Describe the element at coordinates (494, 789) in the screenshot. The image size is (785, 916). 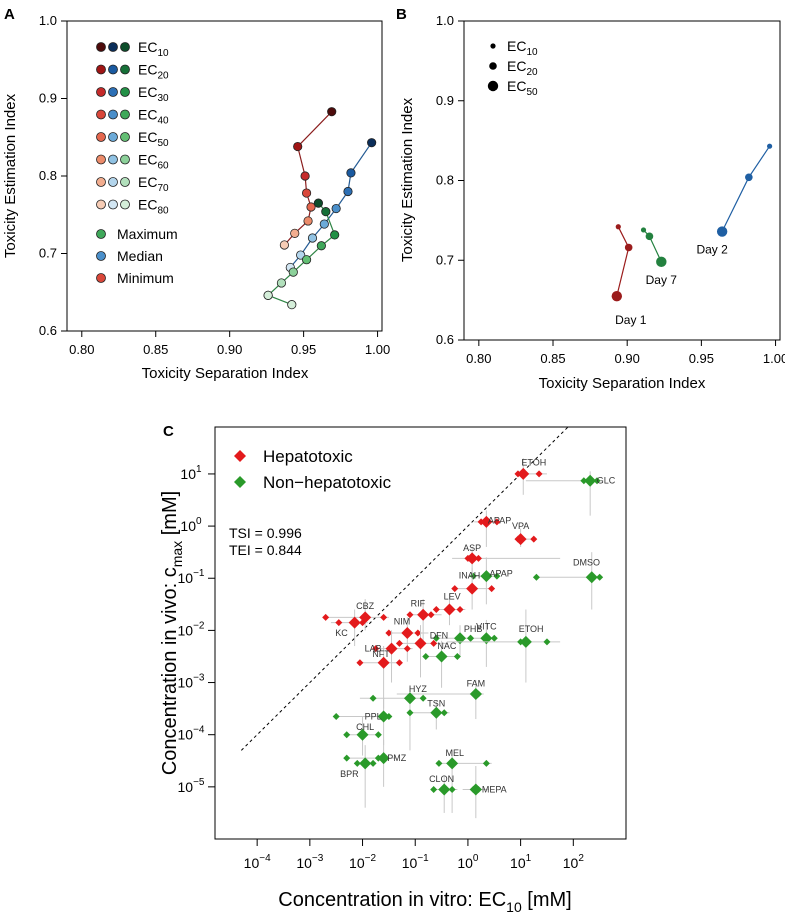
I see `compound-label: MEPA` at that location.